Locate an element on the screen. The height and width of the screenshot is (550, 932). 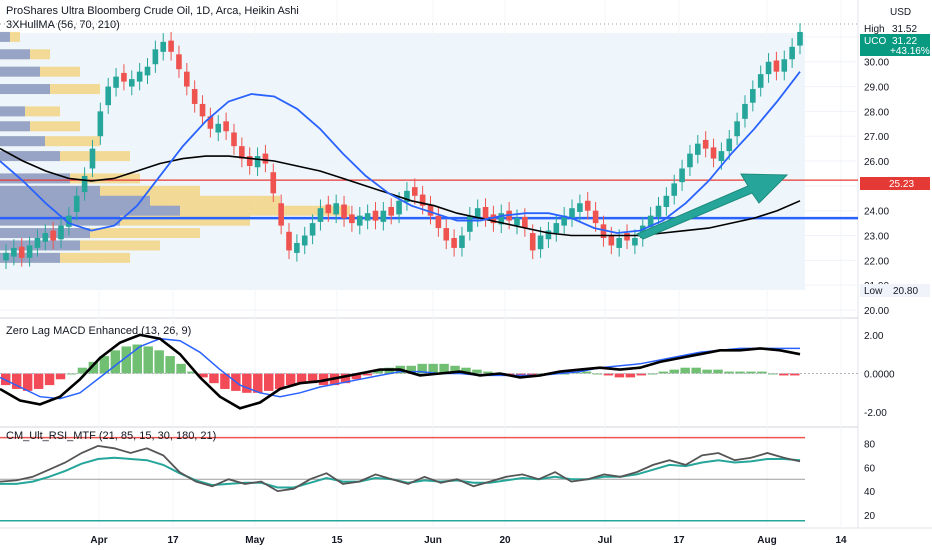
time-tick-label: 15 is located at coordinates (337, 540).